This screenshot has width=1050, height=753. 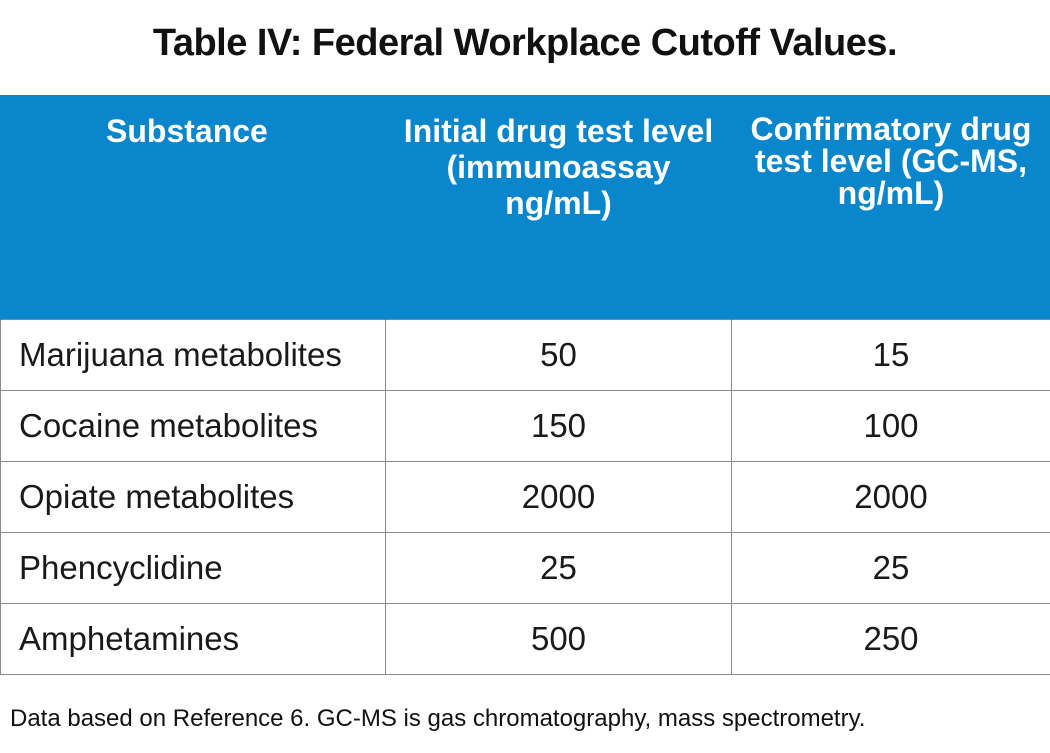 What do you see at coordinates (193, 425) in the screenshot?
I see `cell-substance: Cocaine metabolites` at bounding box center [193, 425].